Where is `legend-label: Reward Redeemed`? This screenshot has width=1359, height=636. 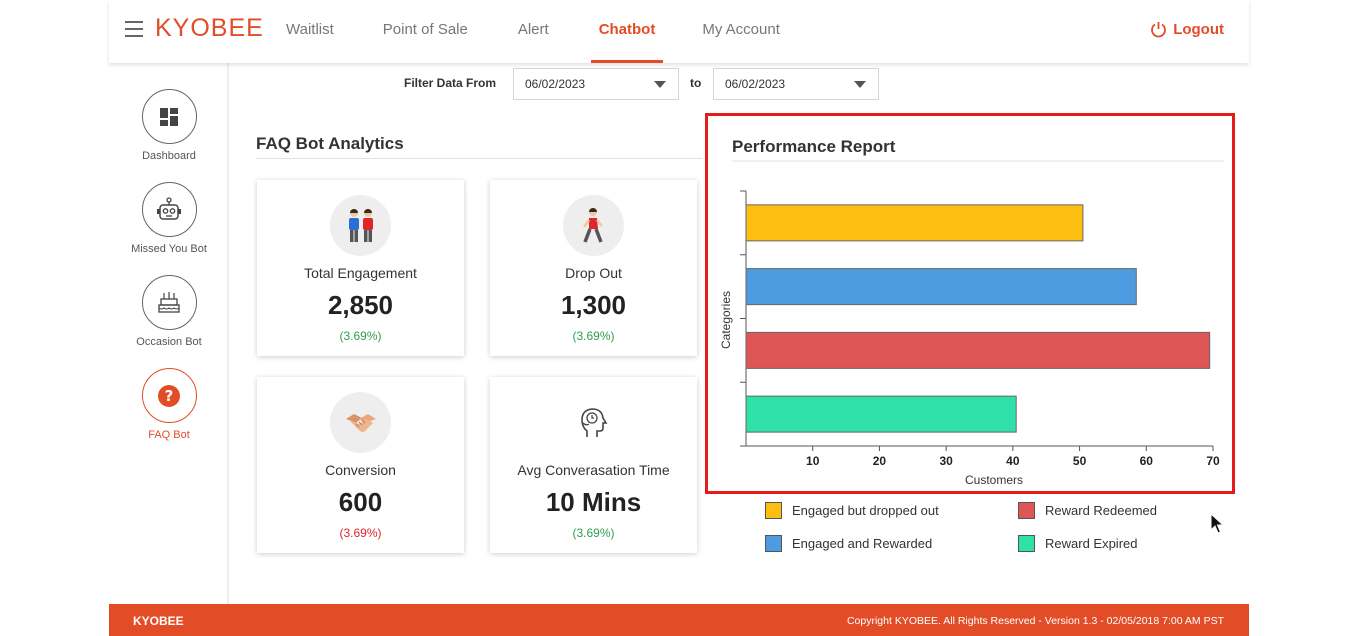
legend-label: Reward Redeemed is located at coordinates (1101, 510).